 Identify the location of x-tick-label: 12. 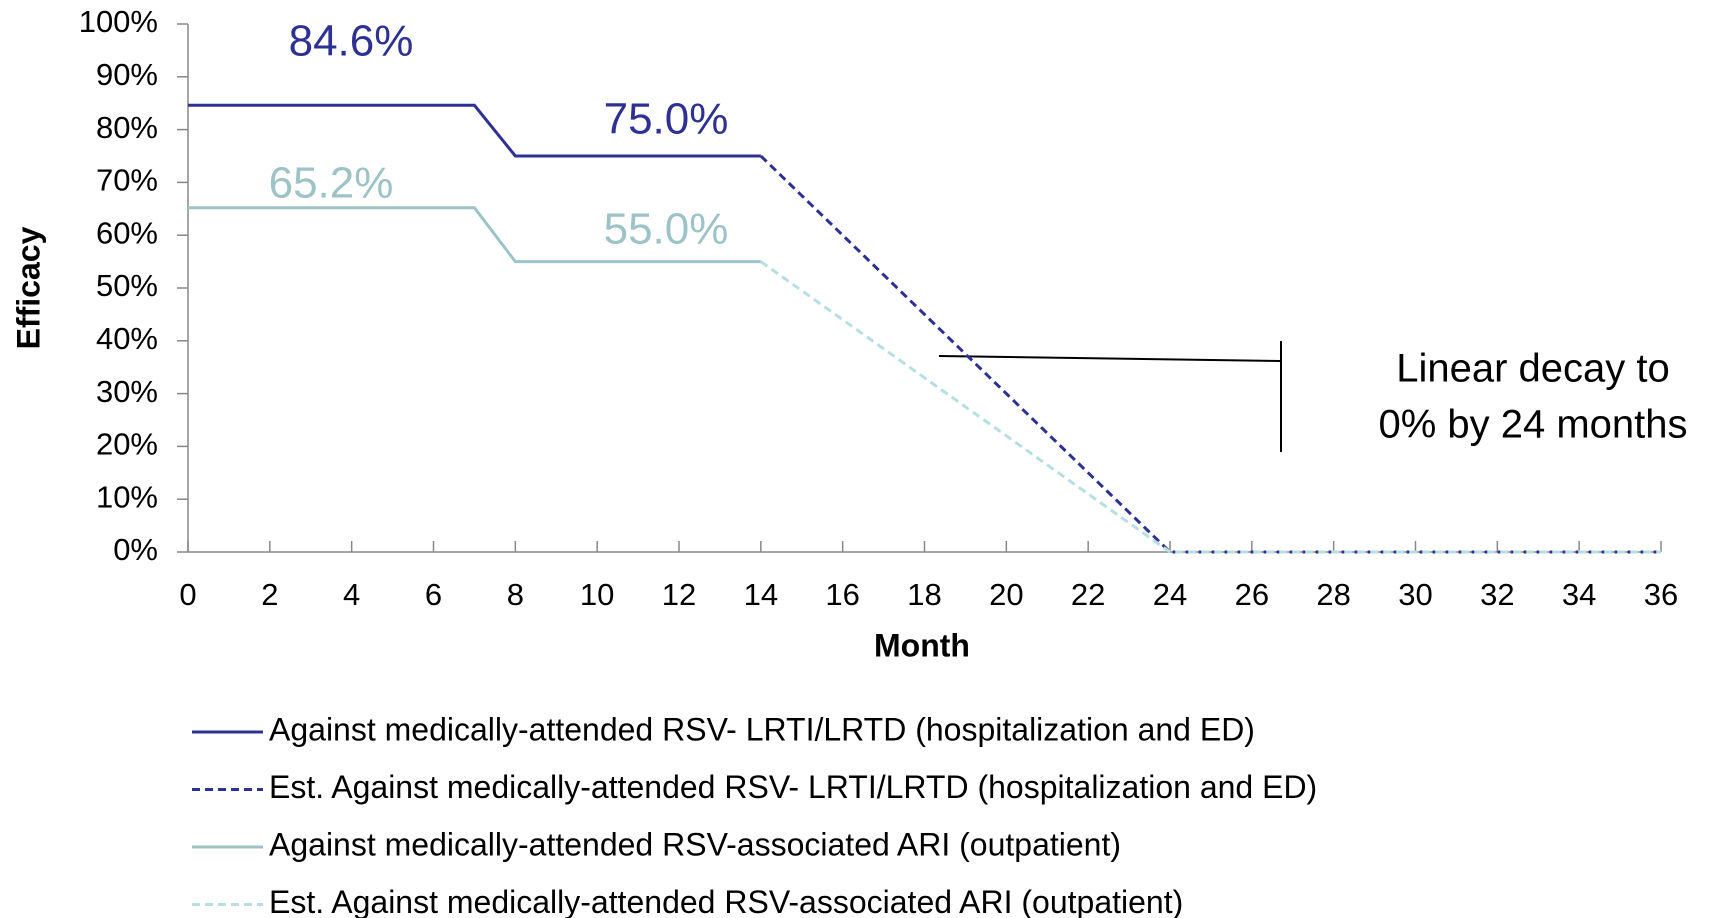
(679, 594).